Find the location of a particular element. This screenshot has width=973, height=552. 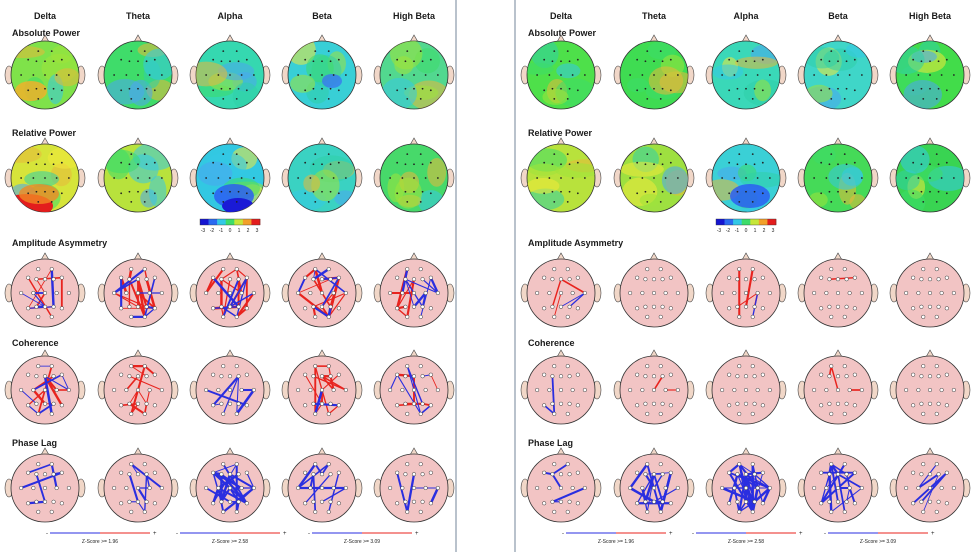

row-label-amplitude-asymmetry: Amplitude Asymmetry is located at coordinates (60, 243).